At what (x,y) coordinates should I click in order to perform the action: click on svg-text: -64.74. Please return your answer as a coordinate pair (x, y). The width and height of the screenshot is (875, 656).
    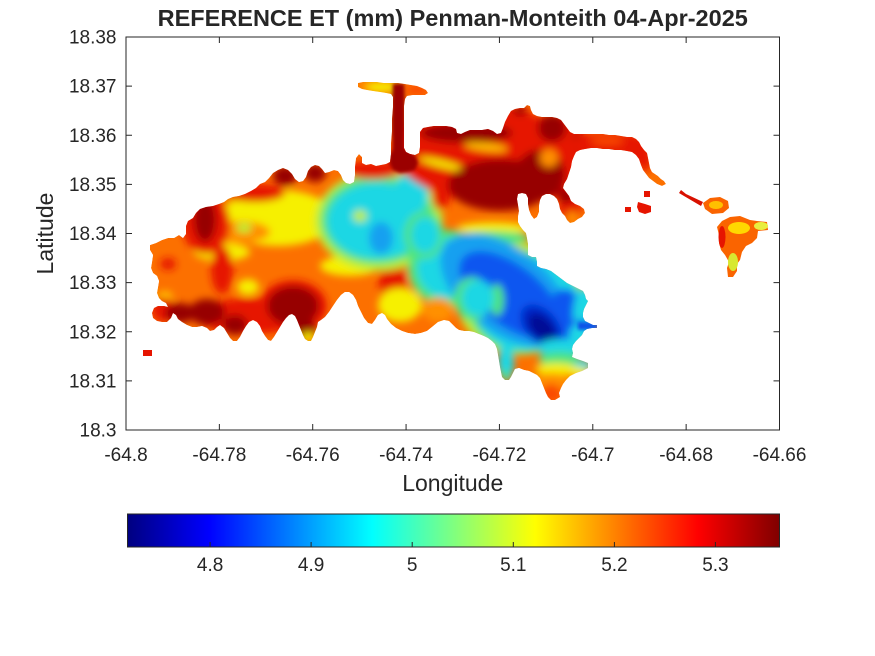
    Looking at the image, I should click on (406, 455).